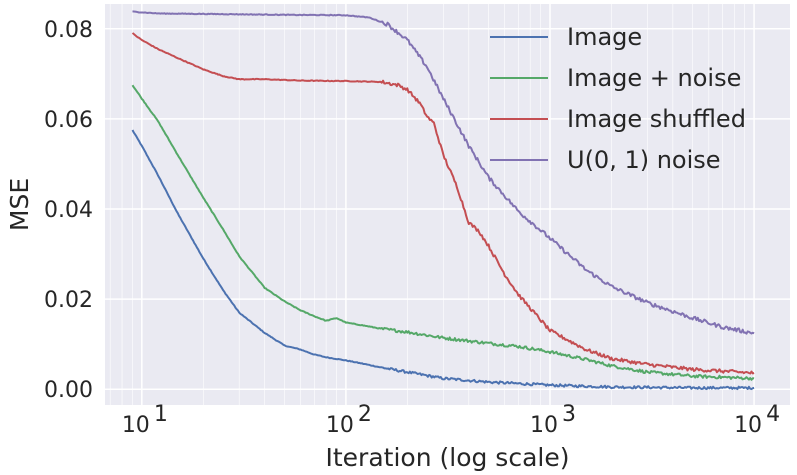  Describe the element at coordinates (19, 204) in the screenshot. I see `y-axis-label: MSE` at that location.